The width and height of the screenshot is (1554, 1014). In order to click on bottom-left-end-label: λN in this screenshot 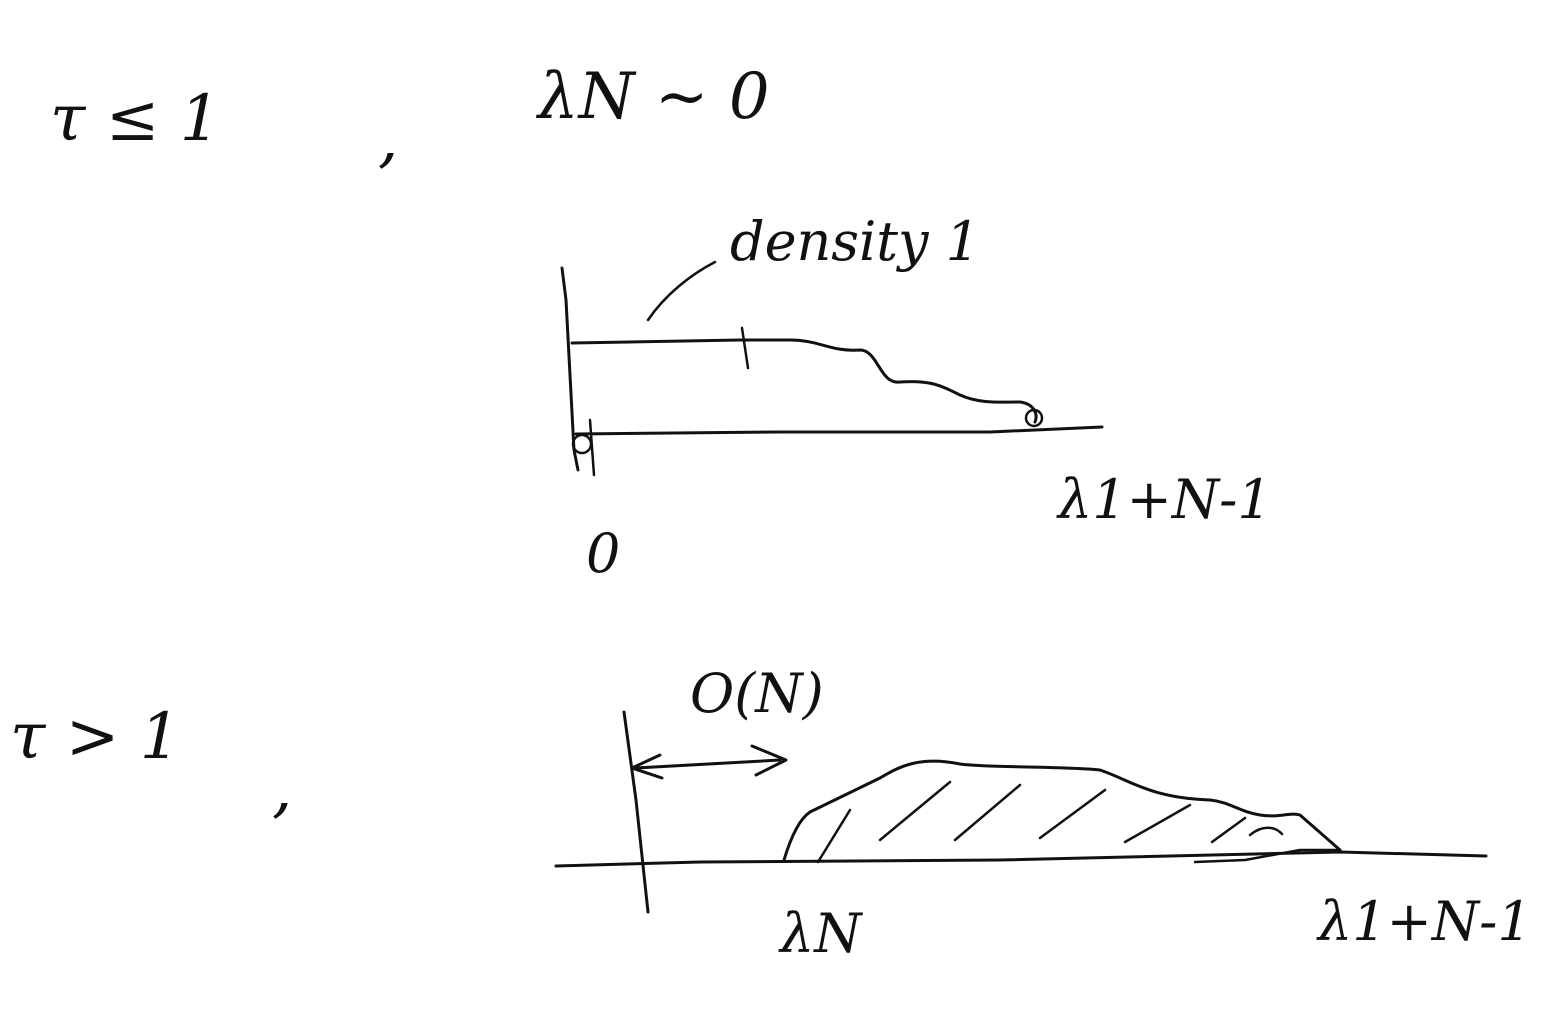, I will do `click(820, 933)`.